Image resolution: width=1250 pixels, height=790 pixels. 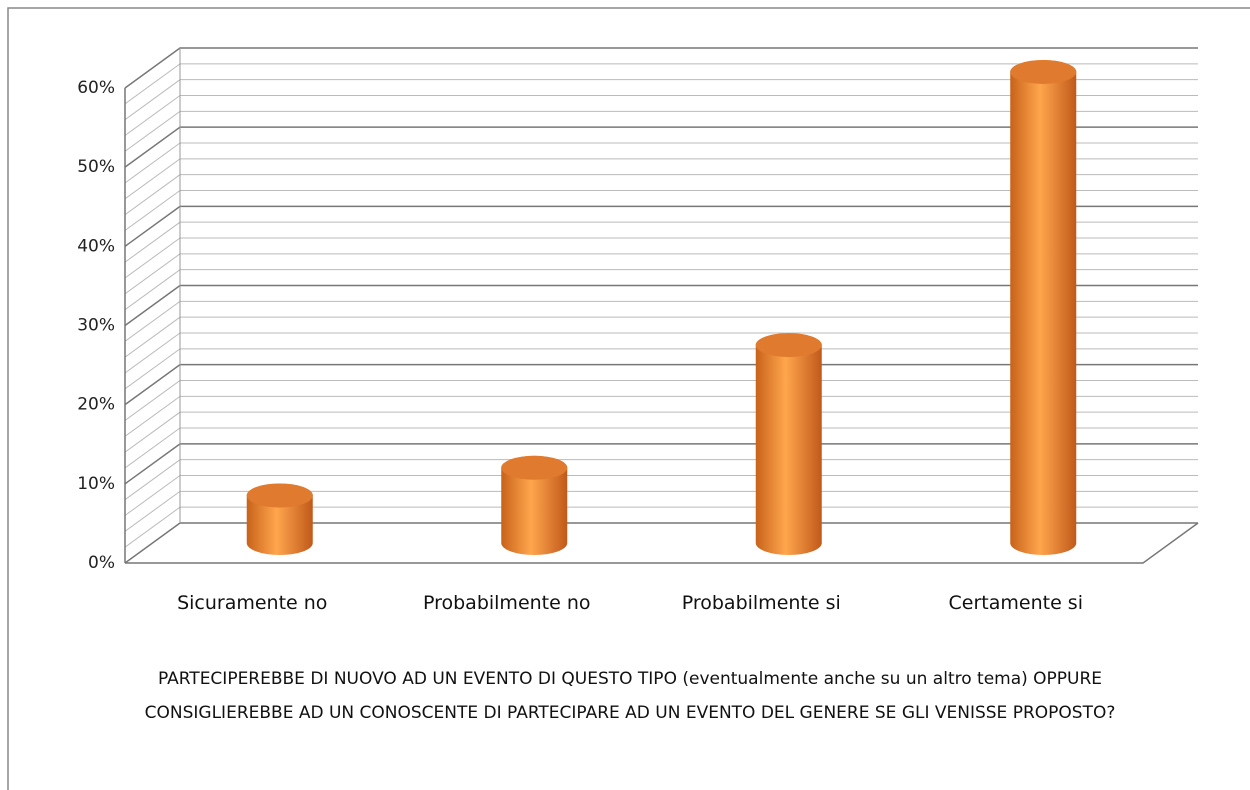 I want to click on y-tick-label: 0%, so click(x=101, y=563).